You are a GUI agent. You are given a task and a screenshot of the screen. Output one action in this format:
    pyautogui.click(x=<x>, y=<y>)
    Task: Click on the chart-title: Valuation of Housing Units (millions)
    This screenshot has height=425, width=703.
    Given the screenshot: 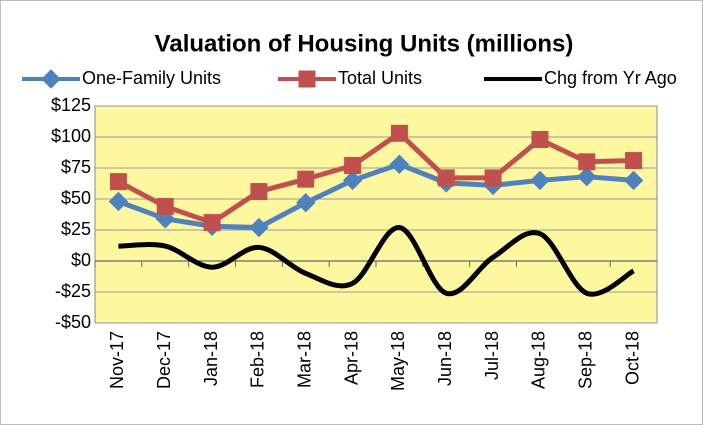 What is the action you would take?
    pyautogui.click(x=364, y=43)
    